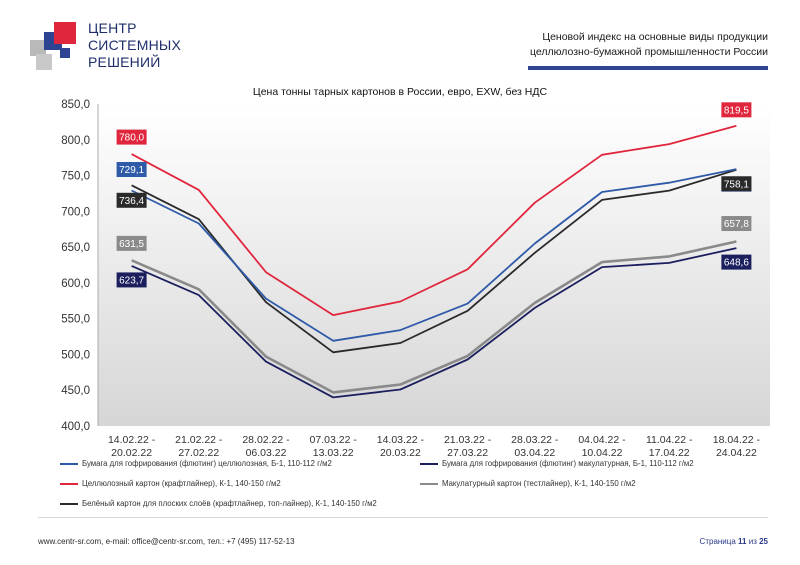 The width and height of the screenshot is (800, 565). I want to click on page-of: из, so click(753, 541).